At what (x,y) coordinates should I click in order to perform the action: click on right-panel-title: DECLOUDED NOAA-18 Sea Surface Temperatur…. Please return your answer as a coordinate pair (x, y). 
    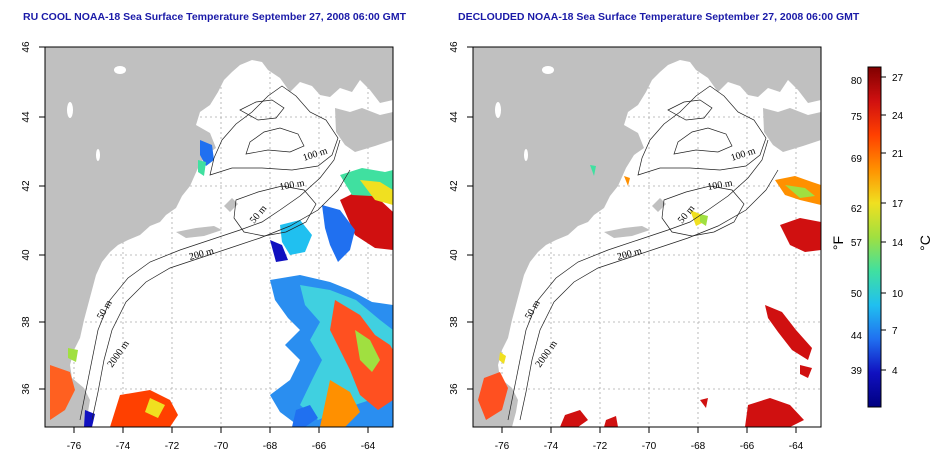
    Looking at the image, I should click on (659, 17).